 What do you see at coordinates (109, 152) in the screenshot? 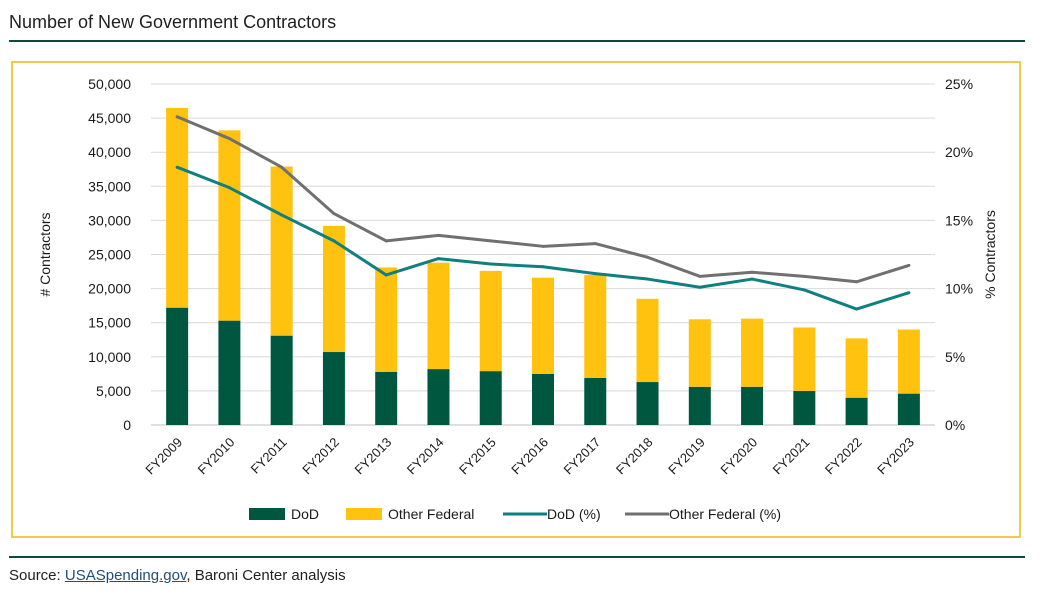
I see `y-tick-label: 40,000` at bounding box center [109, 152].